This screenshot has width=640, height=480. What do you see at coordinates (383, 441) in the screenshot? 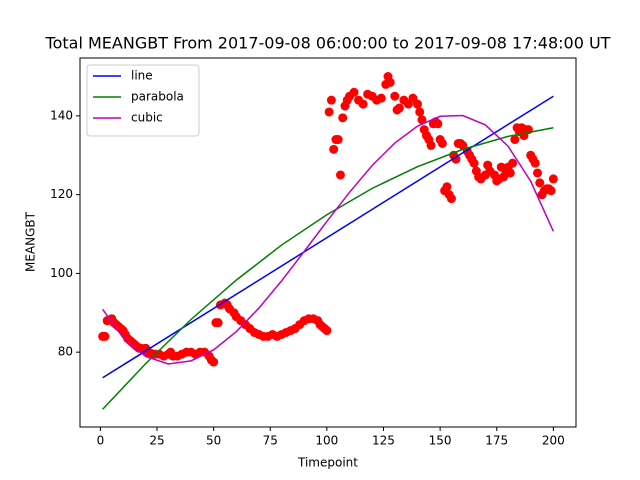
I see `x-tick-label: 125` at bounding box center [383, 441].